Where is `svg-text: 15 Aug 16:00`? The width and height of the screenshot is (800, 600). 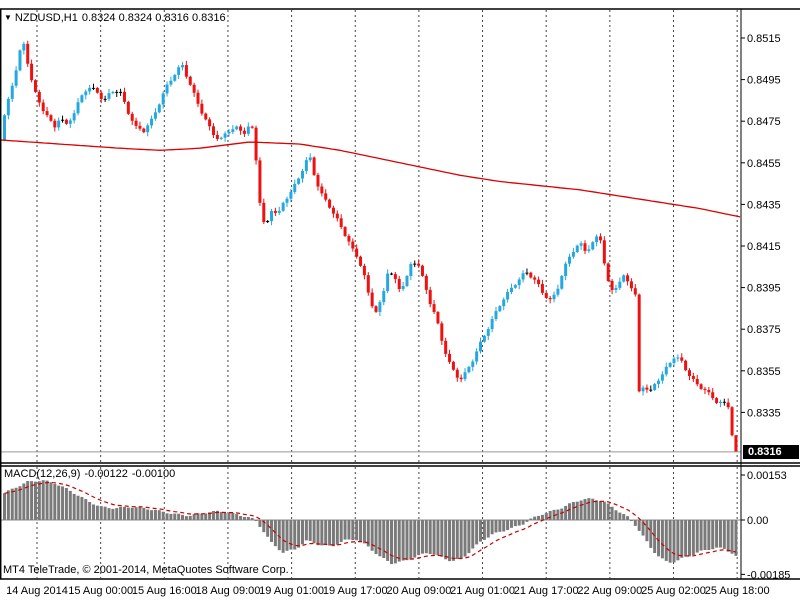
svg-text: 15 Aug 16:00 is located at coordinates (164, 591).